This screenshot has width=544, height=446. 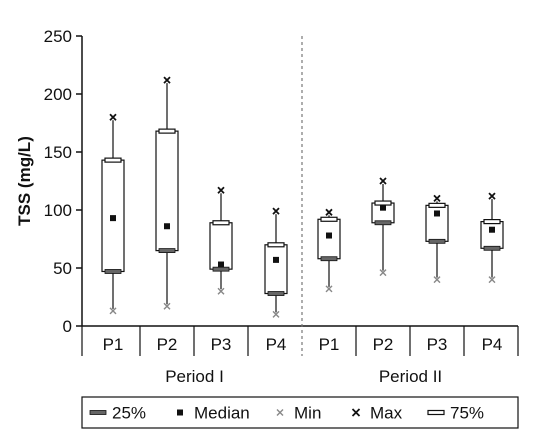 I want to click on legend: 25% Median Min Max 75%, so click(x=300, y=412).